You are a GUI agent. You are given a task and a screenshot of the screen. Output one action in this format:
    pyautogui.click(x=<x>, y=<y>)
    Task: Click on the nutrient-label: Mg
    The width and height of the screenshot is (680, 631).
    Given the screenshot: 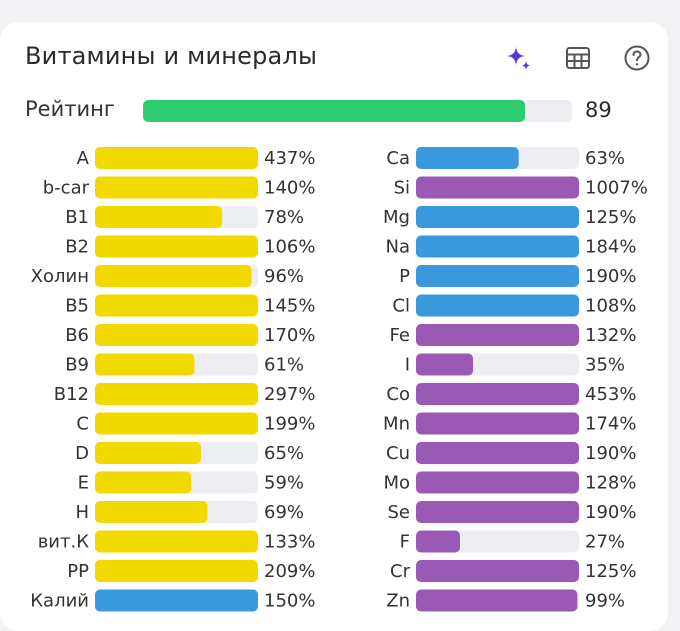 What is the action you would take?
    pyautogui.click(x=396, y=217)
    